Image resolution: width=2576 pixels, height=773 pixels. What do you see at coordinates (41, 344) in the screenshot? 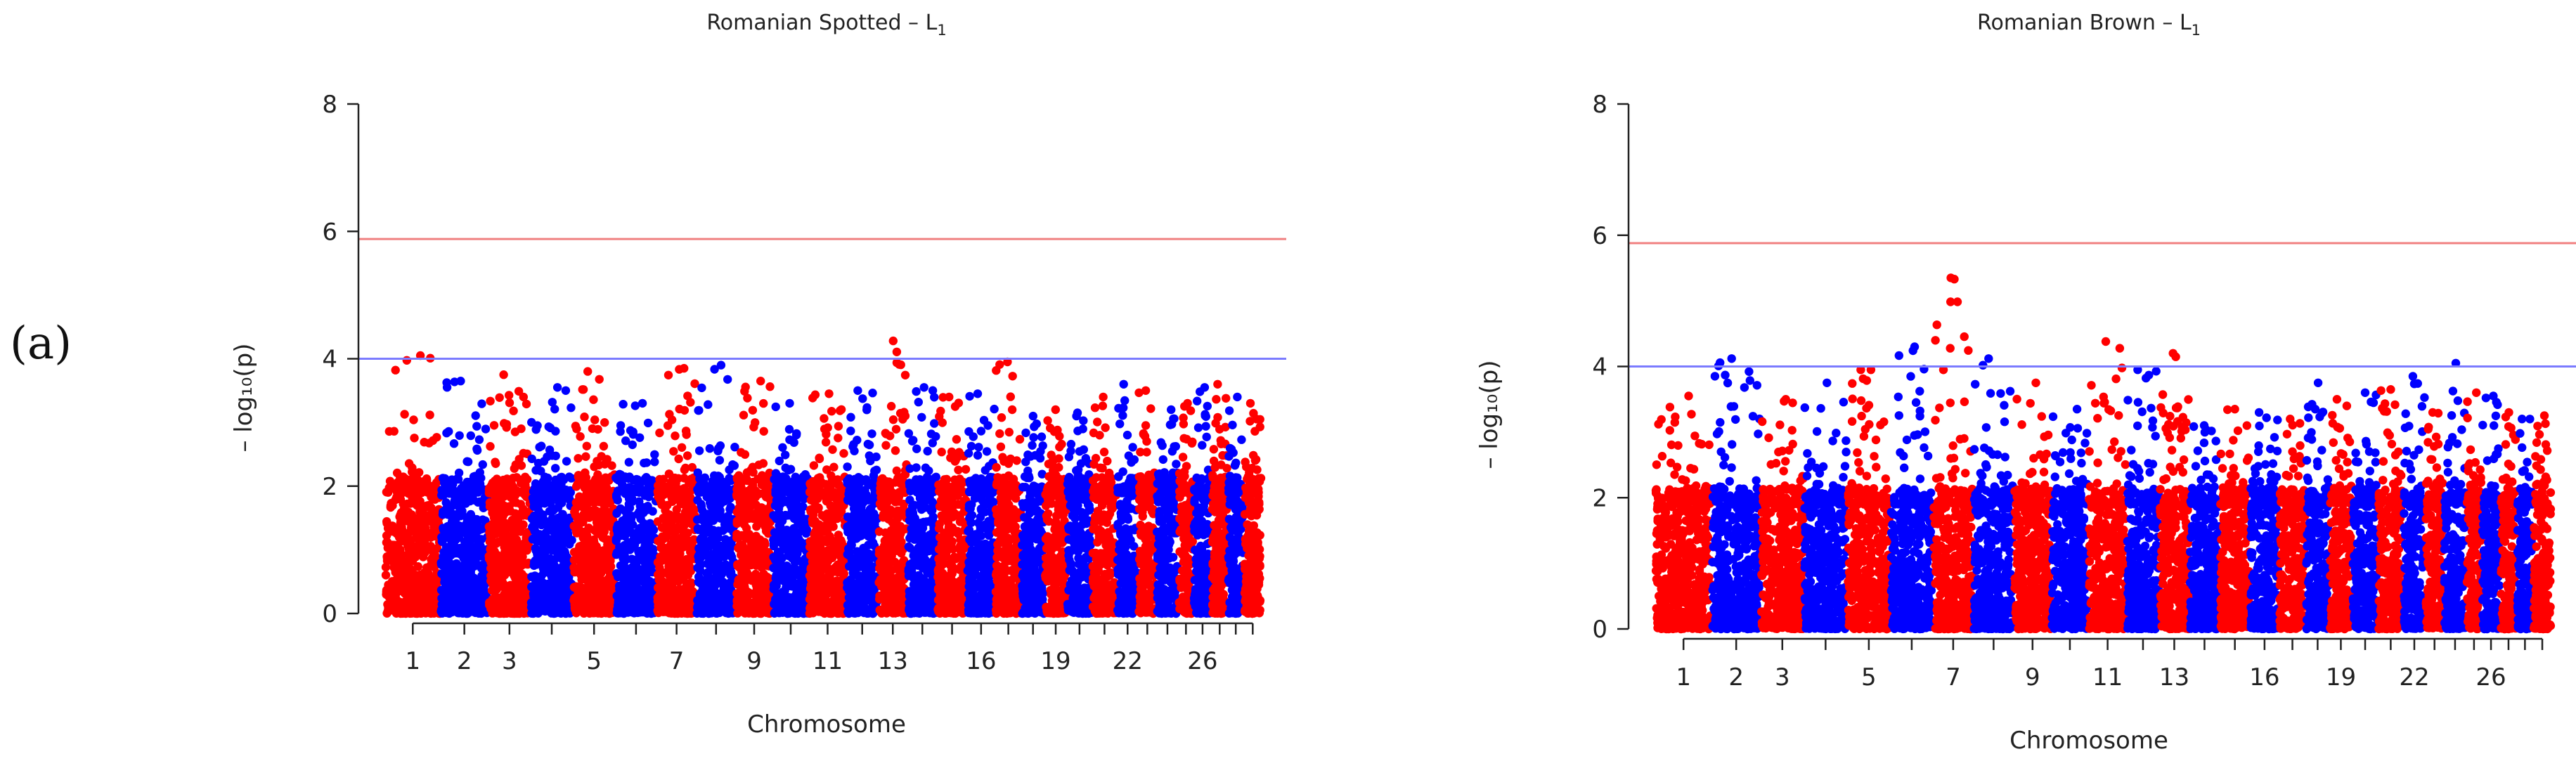
I see `panel-label: (a)` at bounding box center [41, 344].